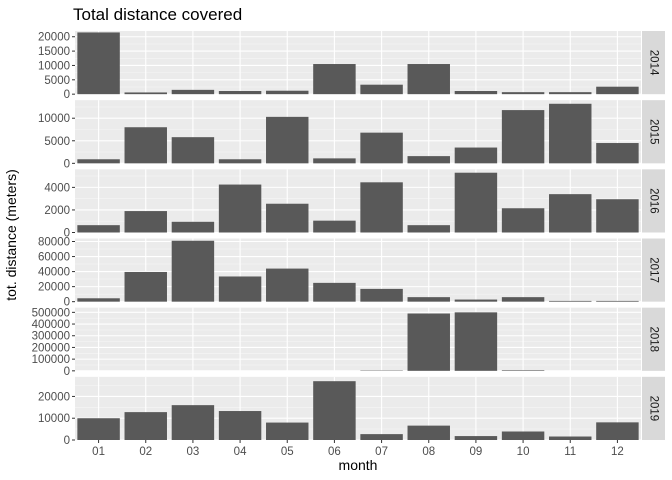  What do you see at coordinates (51, 348) in the screenshot?
I see `y-tick-label: 200000` at bounding box center [51, 348].